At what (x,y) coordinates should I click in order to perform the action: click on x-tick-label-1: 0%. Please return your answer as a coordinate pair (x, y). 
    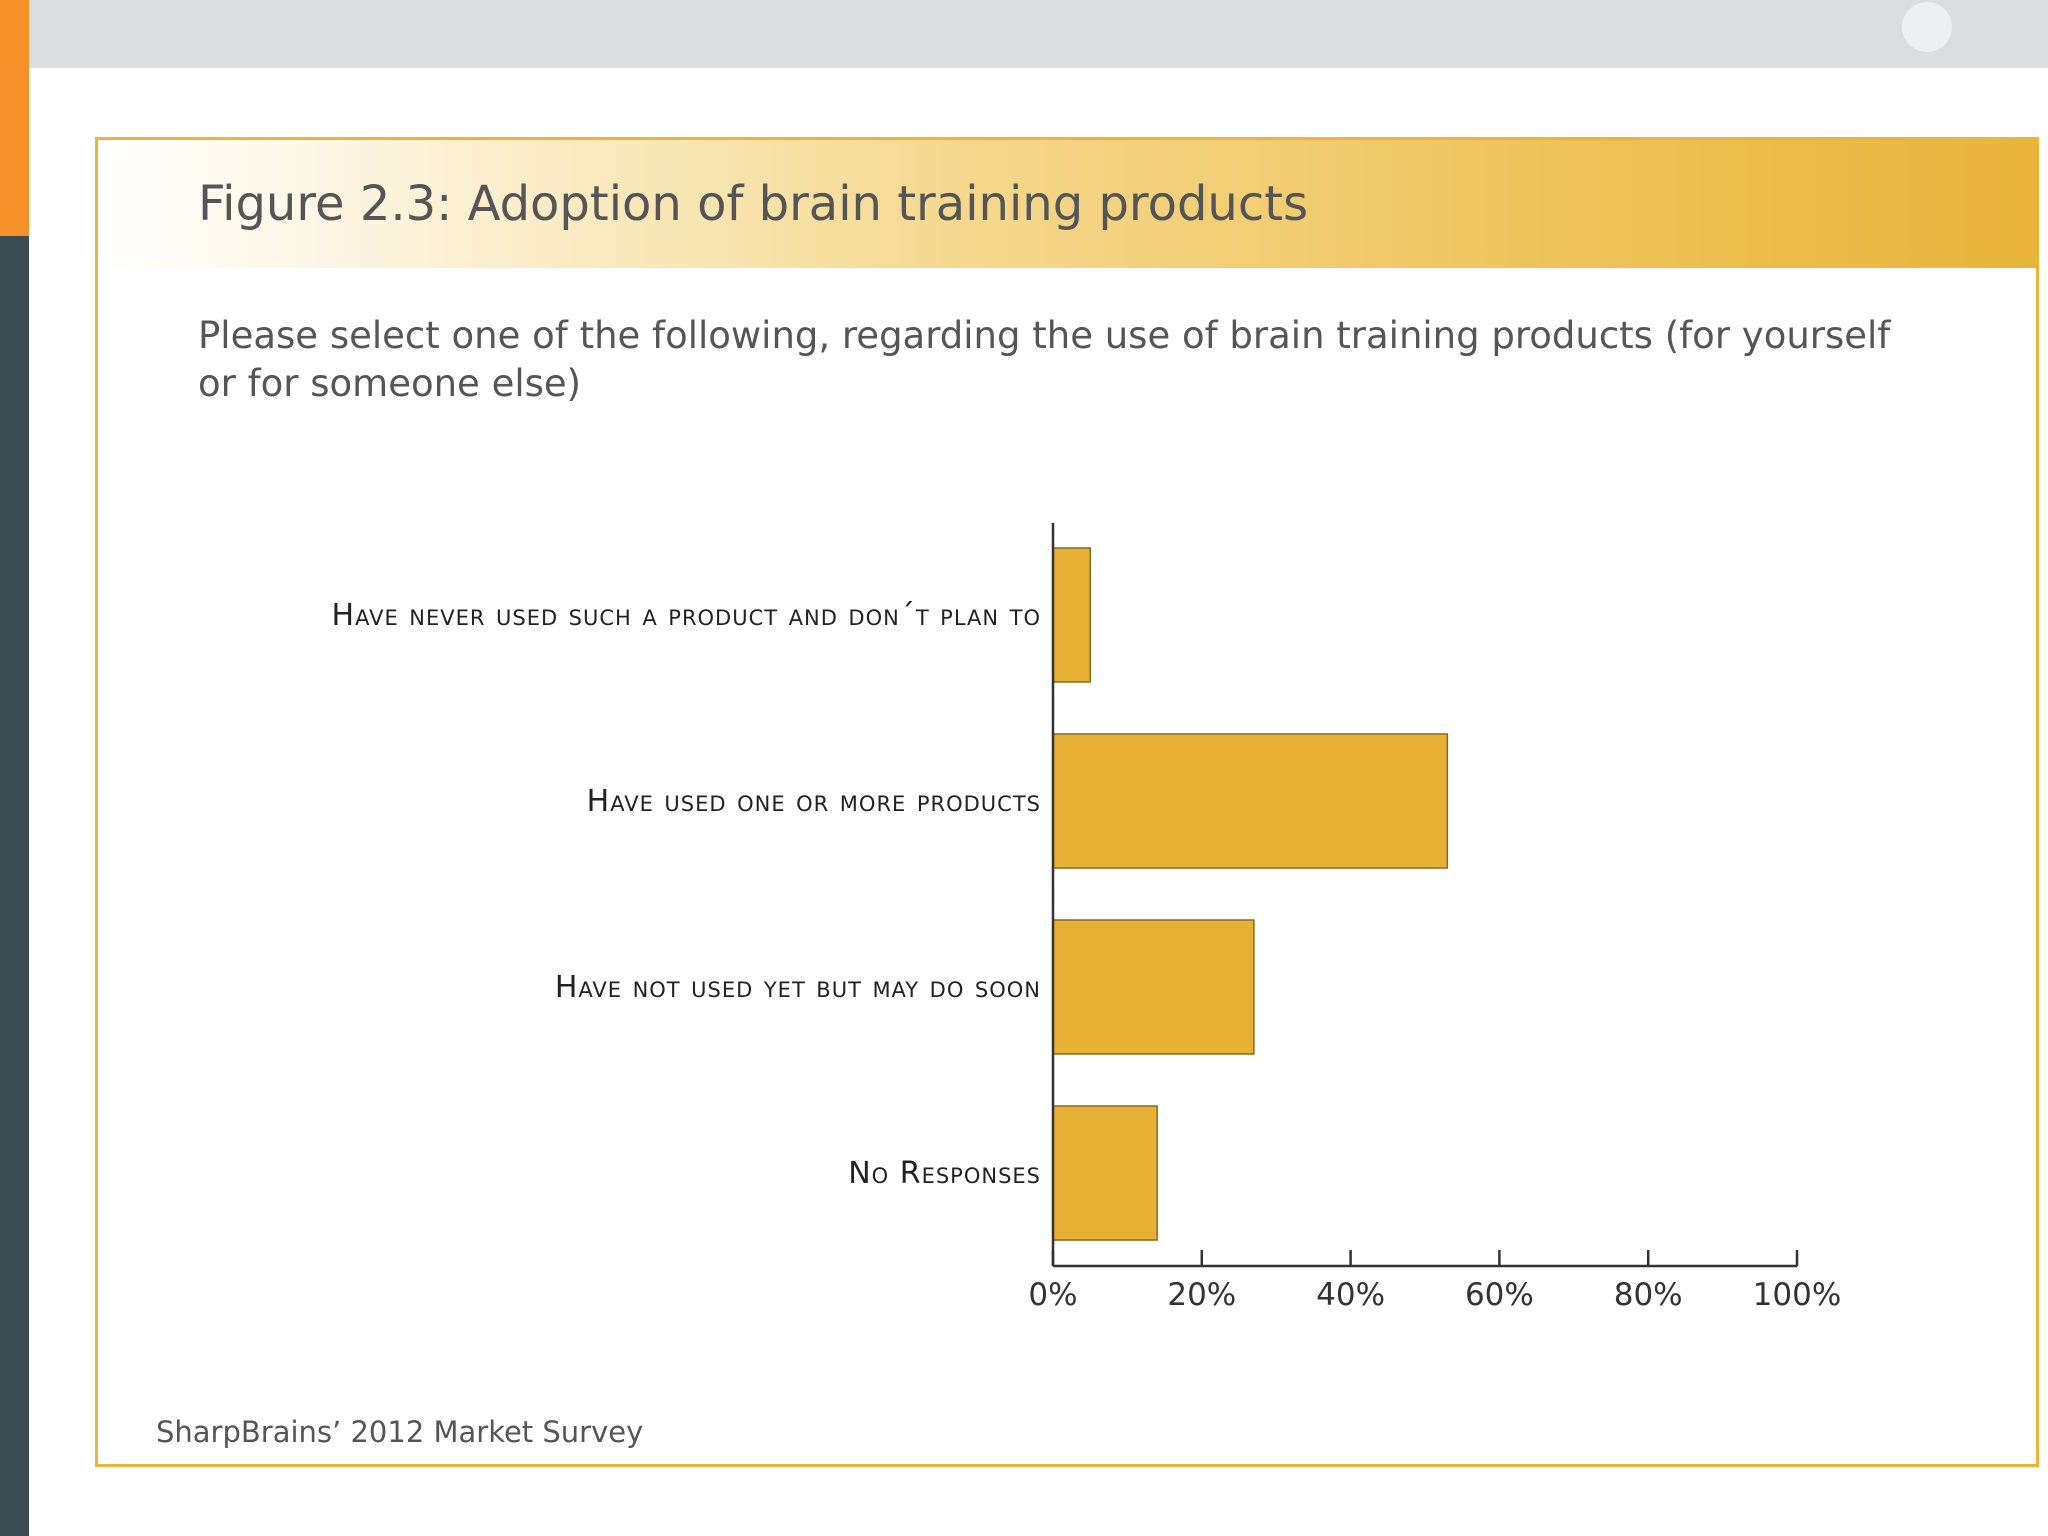
    Looking at the image, I should click on (1052, 1295).